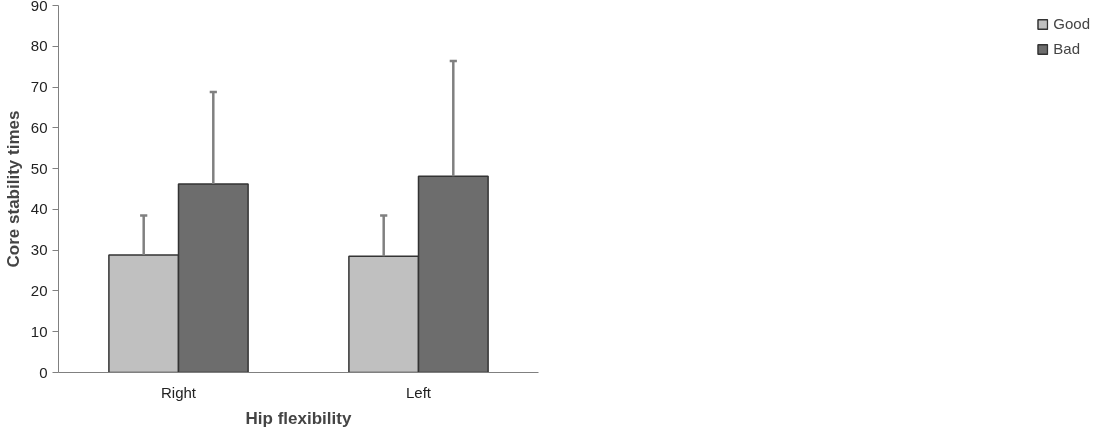  Describe the element at coordinates (39, 87) in the screenshot. I see `y-tick-label: 70` at that location.